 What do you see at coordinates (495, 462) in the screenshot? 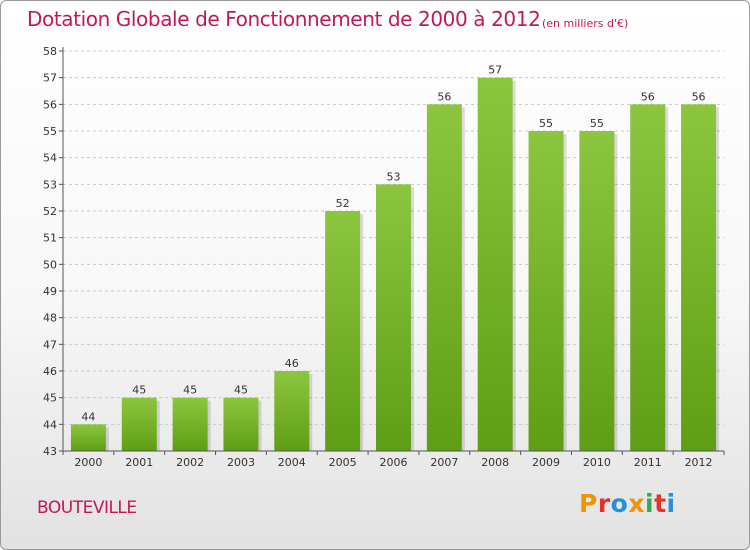
I see `x-tick-label: 2008` at bounding box center [495, 462].